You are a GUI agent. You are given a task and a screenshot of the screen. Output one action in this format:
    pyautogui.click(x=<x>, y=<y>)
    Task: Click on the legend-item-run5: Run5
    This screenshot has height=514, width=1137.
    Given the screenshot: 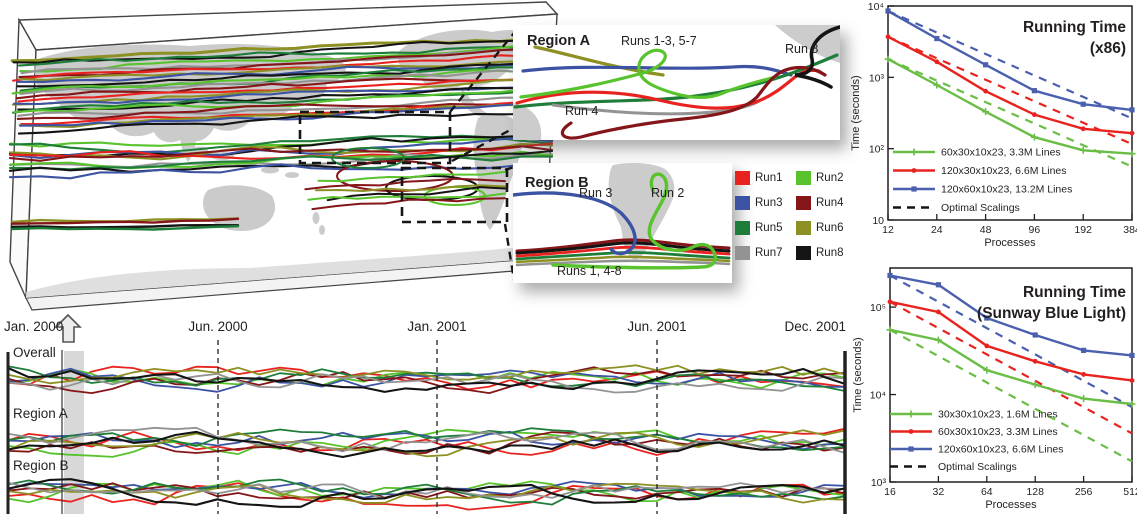 What is the action you would take?
    pyautogui.click(x=762, y=227)
    